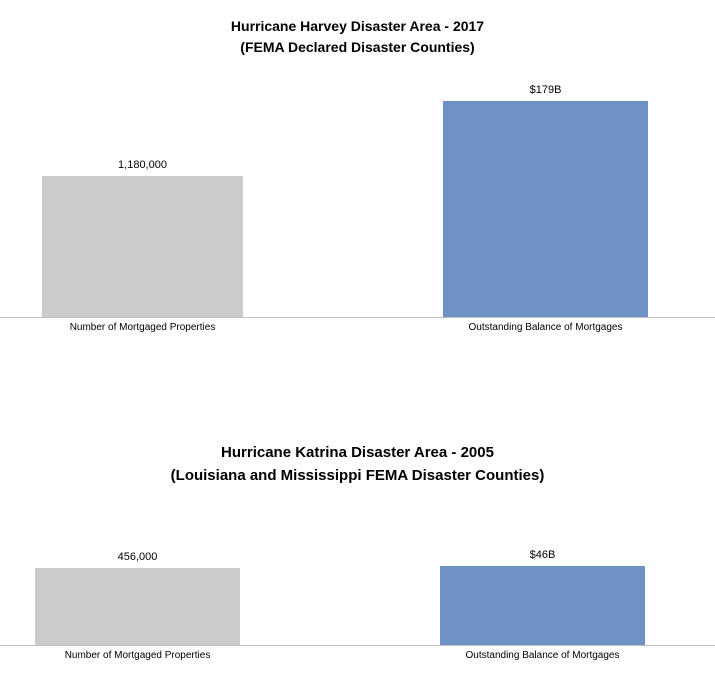 This screenshot has height=686, width=715. I want to click on harvey-bar-group-balance: $179B, so click(545, 200).